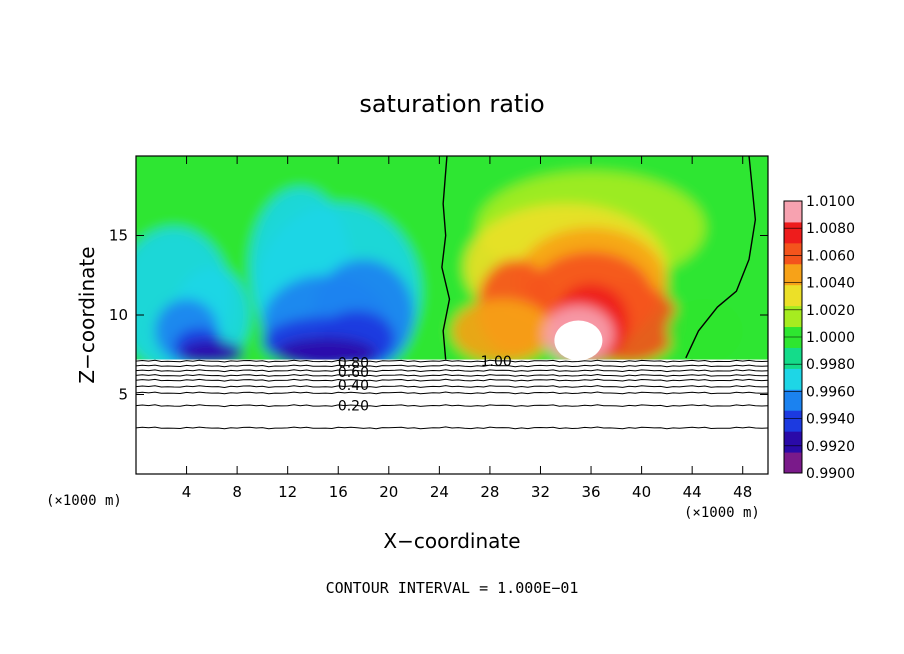  Describe the element at coordinates (540, 492) in the screenshot. I see `x-tick-label: 32` at that location.